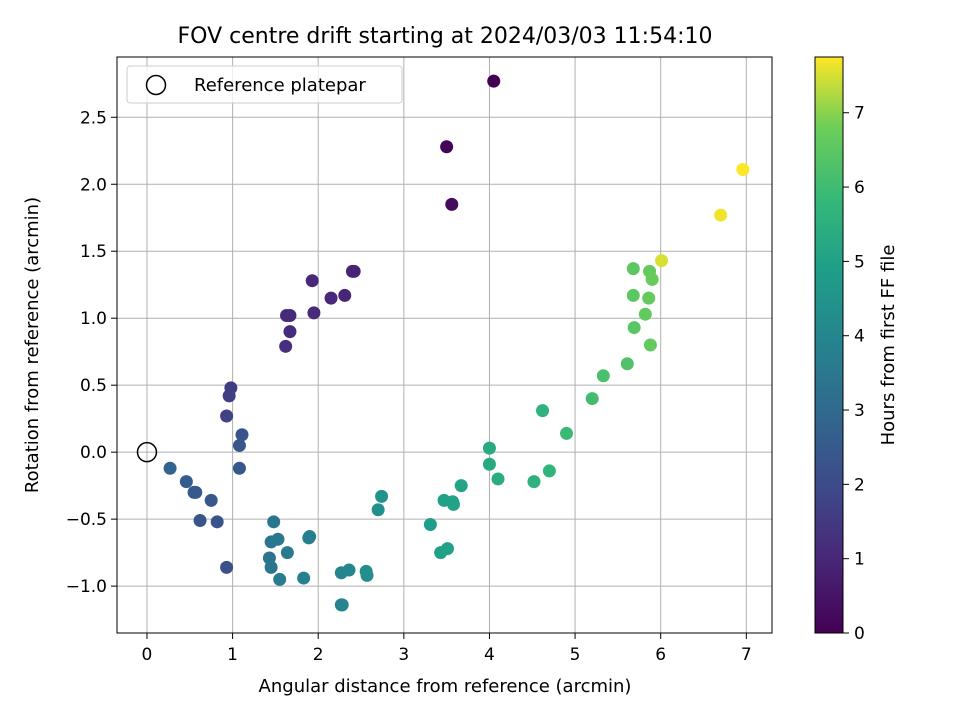 Image resolution: width=960 pixels, height=724 pixels. Describe the element at coordinates (86, 587) in the screenshot. I see `y-tick-label: −1.0` at that location.